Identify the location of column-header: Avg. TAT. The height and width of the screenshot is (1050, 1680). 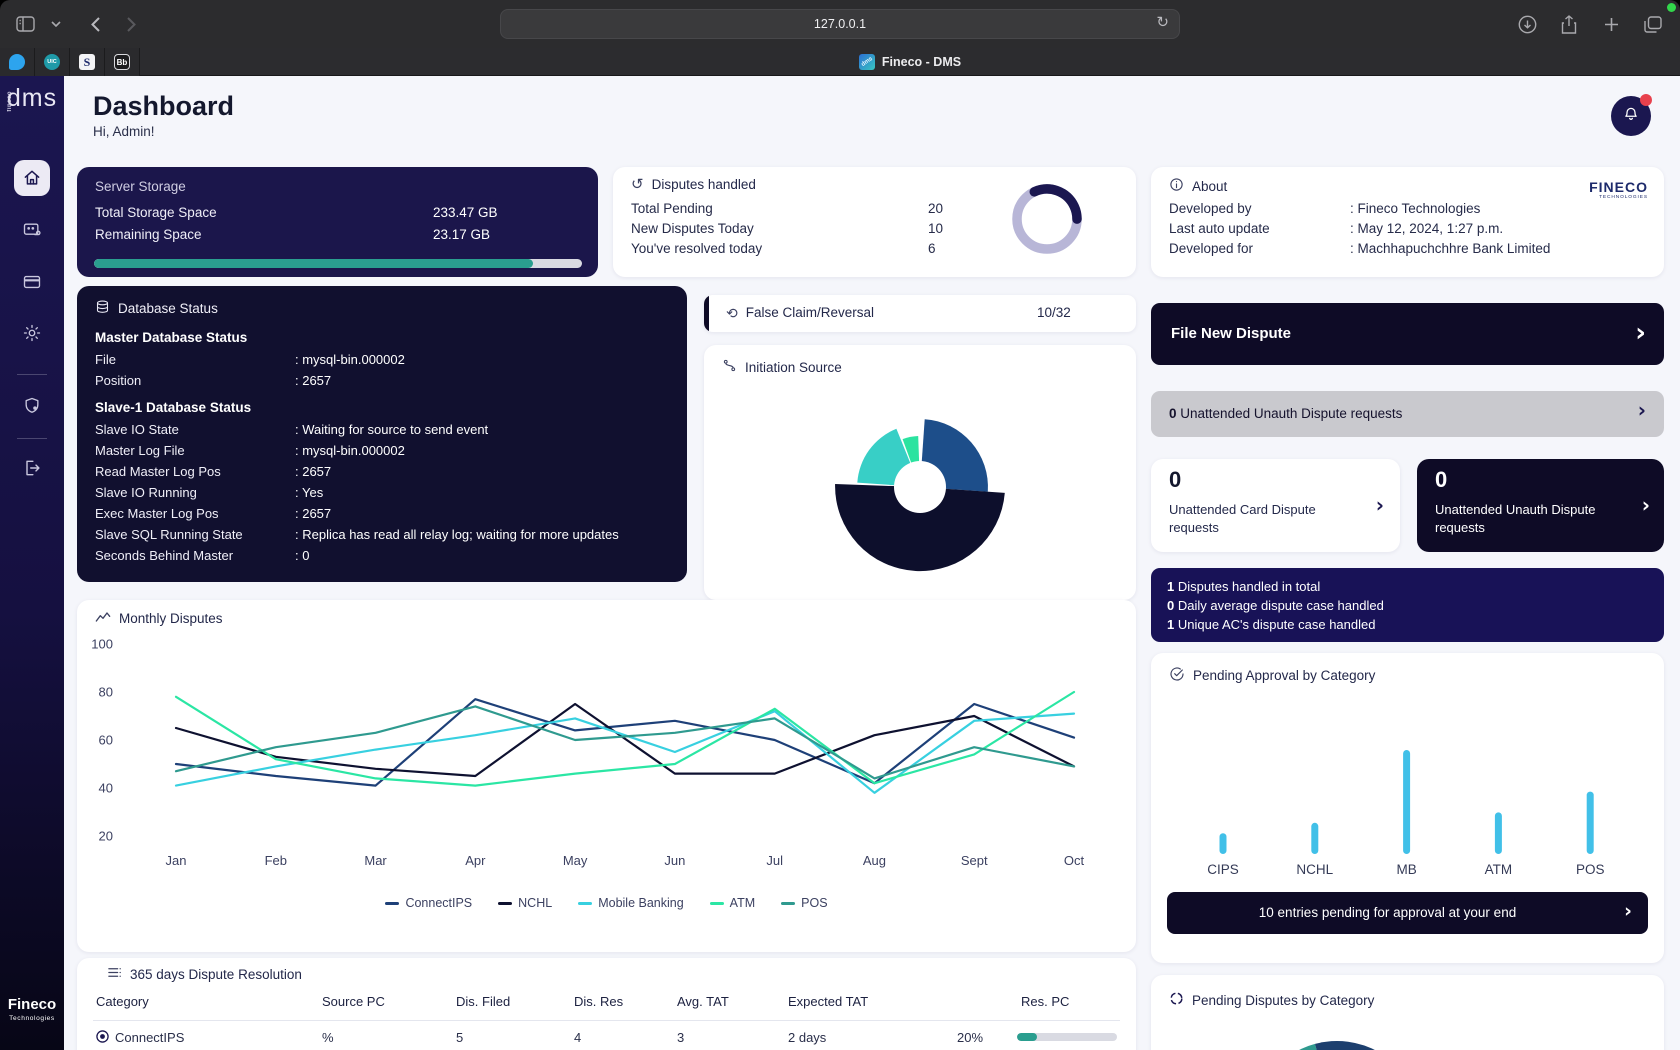
(703, 1001).